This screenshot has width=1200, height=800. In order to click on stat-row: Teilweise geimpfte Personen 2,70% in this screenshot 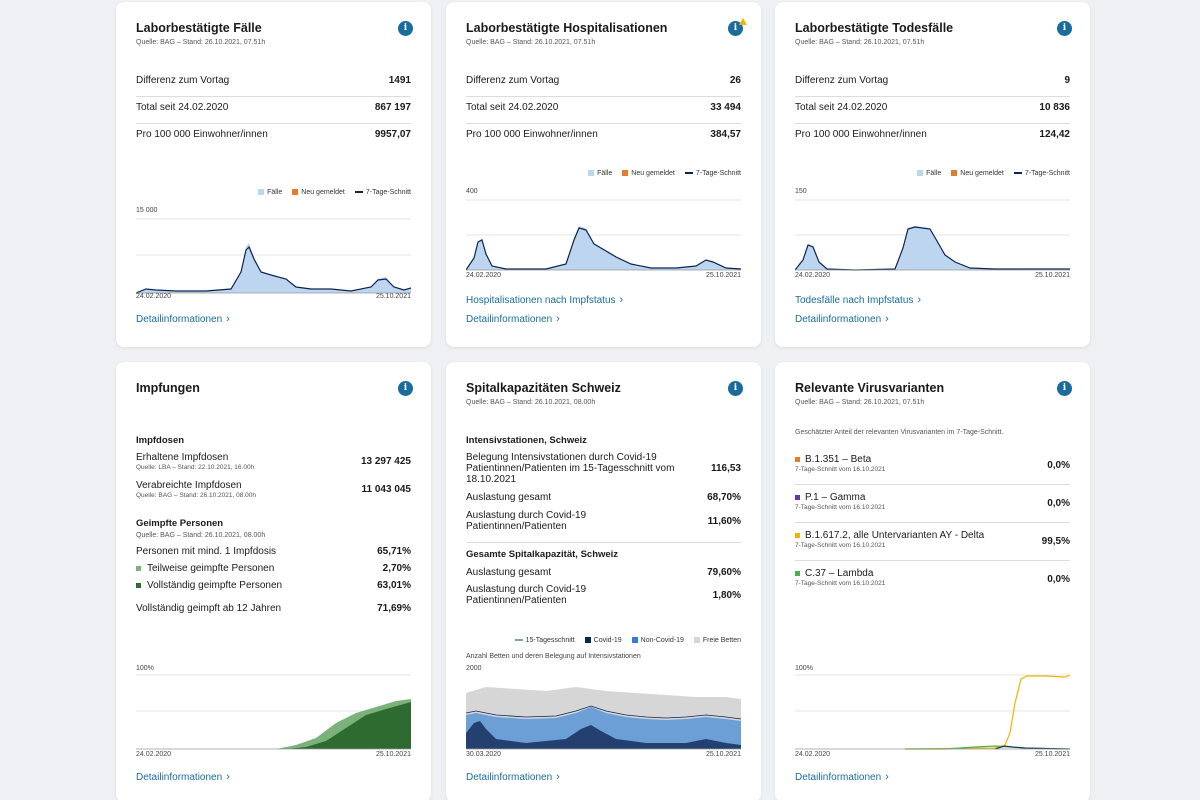, I will do `click(273, 568)`.